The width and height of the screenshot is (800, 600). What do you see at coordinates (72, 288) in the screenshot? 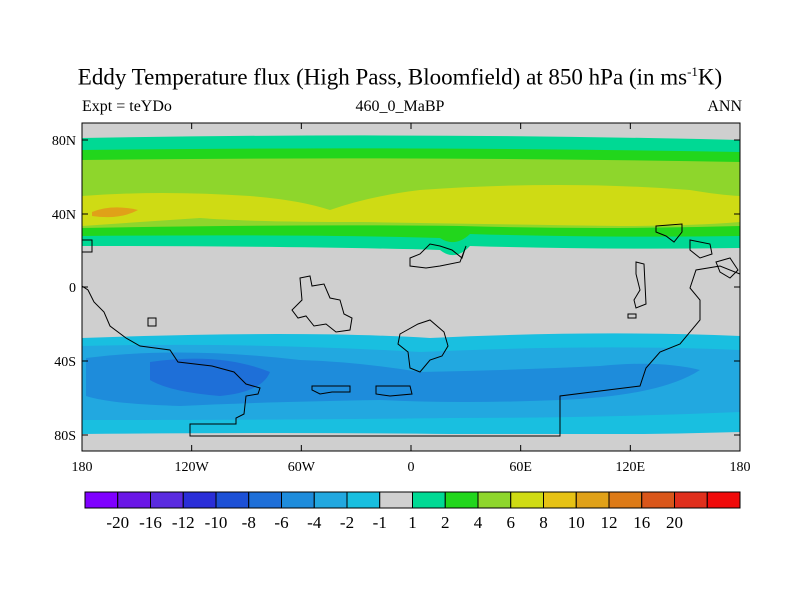
I see `y-tick-label: 0` at bounding box center [72, 288].